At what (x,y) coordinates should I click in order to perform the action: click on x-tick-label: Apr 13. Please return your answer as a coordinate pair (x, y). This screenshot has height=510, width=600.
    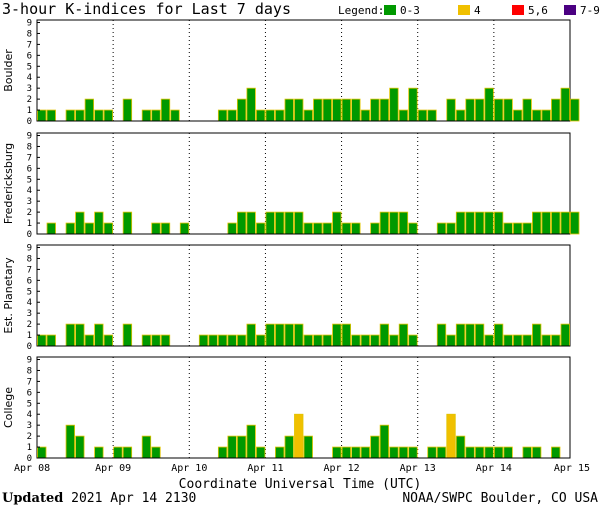
    Looking at the image, I should click on (418, 468).